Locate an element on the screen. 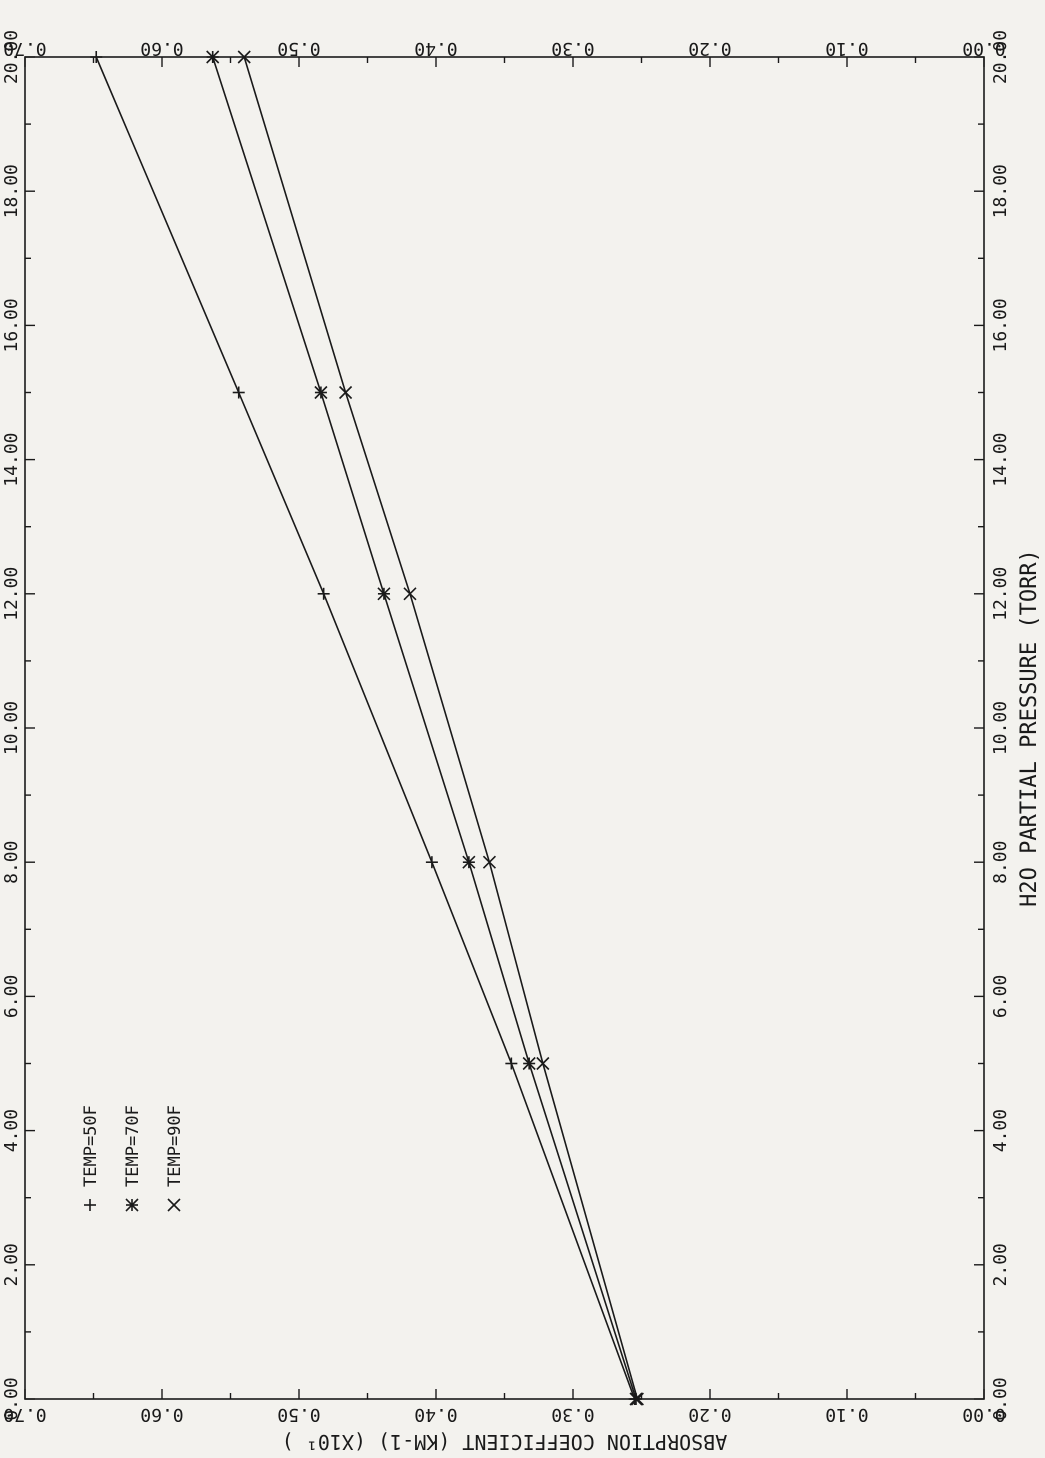  x-tick-label-right: 18.00 is located at coordinates (1000, 191).